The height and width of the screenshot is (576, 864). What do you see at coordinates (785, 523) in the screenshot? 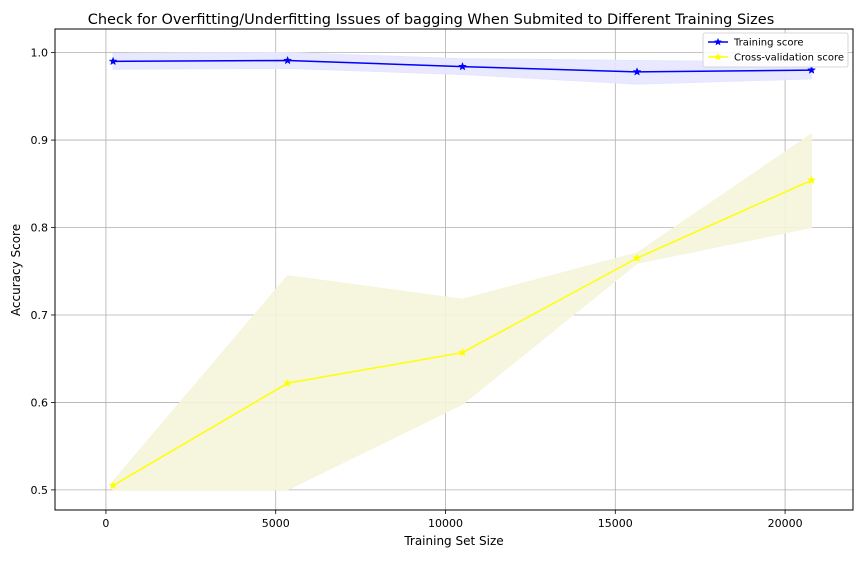
I see `x-tick-label: 20000` at bounding box center [785, 523].